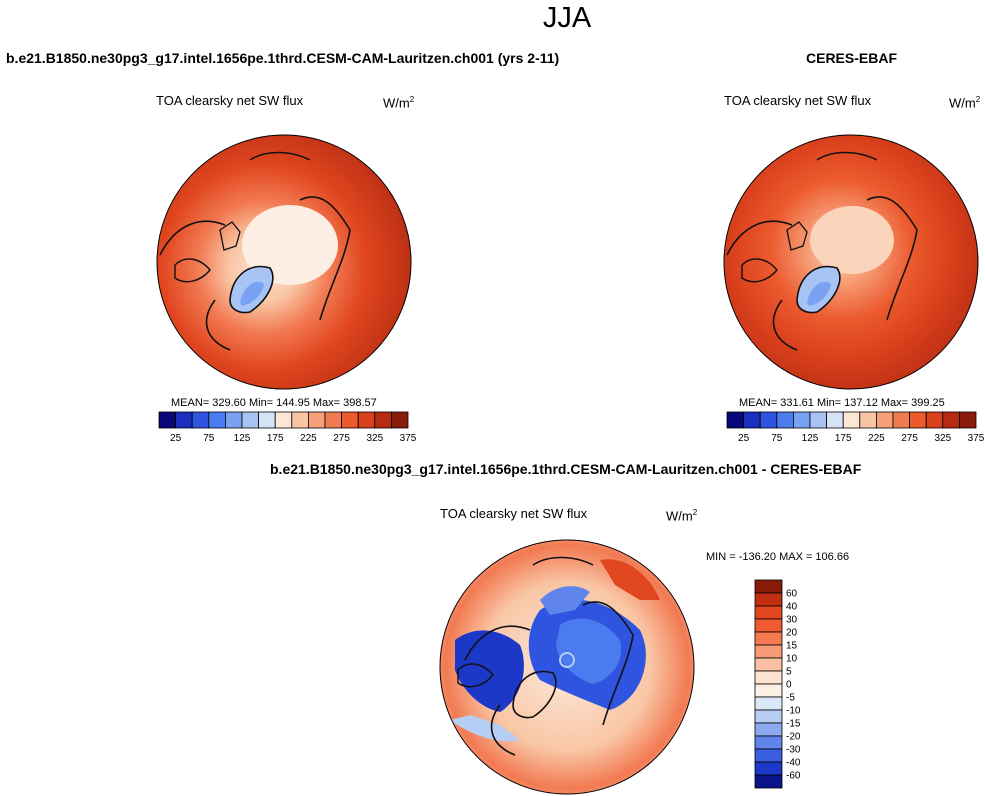 The height and width of the screenshot is (796, 985). Describe the element at coordinates (792, 607) in the screenshot. I see `colorbar-tick-label: 40` at that location.